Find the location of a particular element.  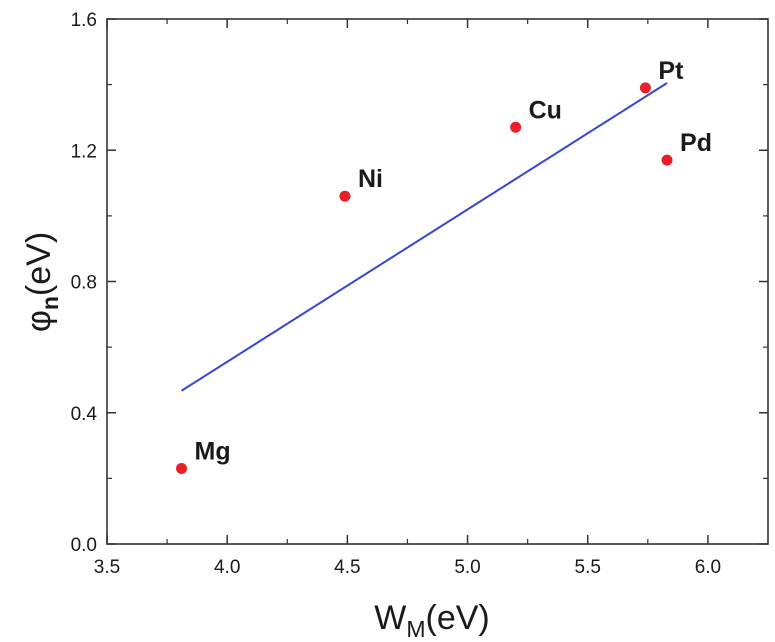

x-tick-label: 5.5 is located at coordinates (588, 567).